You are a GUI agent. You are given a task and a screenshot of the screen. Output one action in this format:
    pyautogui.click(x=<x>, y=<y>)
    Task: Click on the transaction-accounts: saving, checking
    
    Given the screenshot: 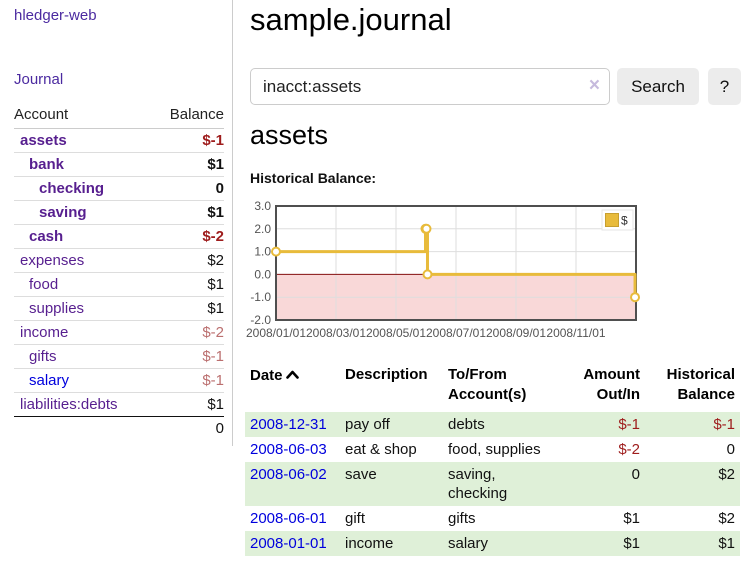 What is the action you would take?
    pyautogui.click(x=478, y=484)
    